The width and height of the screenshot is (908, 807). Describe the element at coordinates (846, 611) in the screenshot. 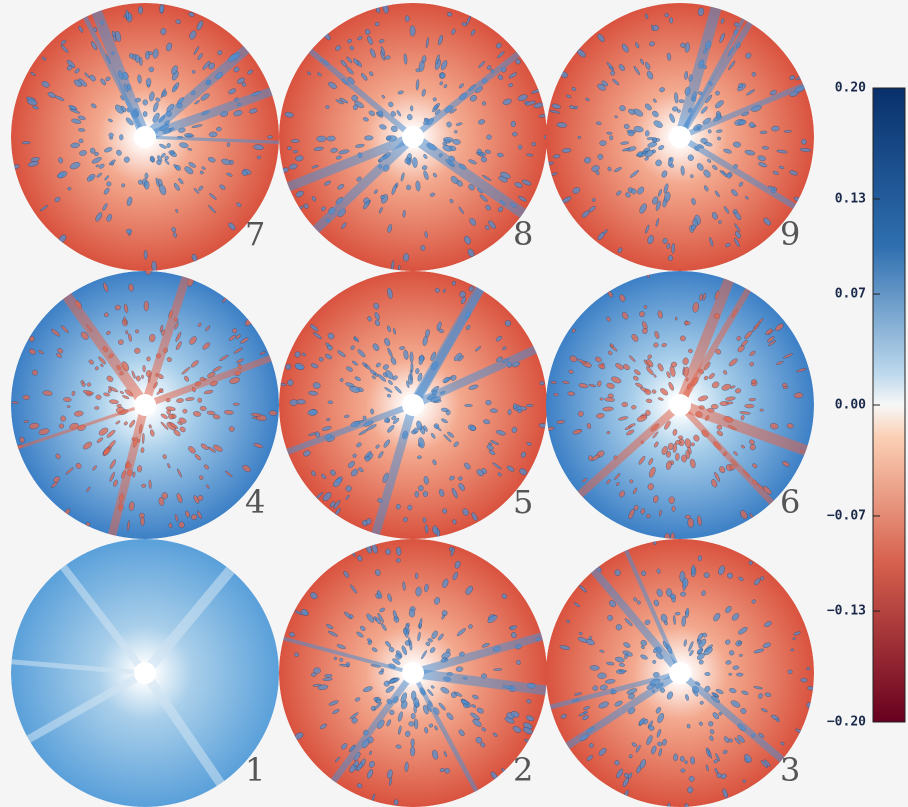

I see `colorbar-tick-label: −0.13` at that location.